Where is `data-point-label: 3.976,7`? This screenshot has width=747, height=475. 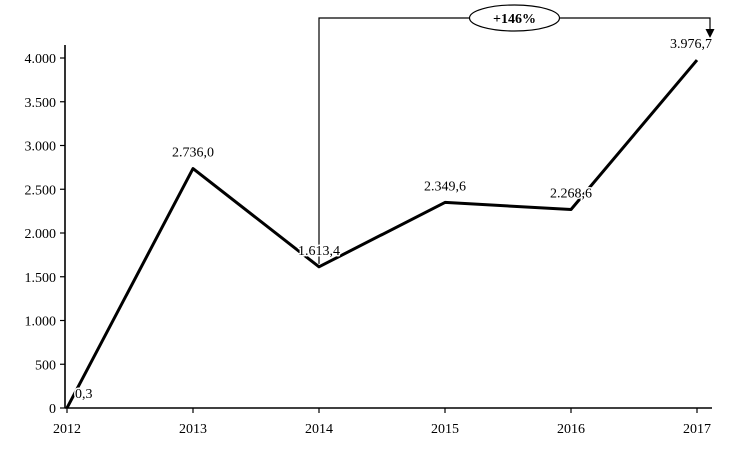
data-point-label: 3.976,7 is located at coordinates (691, 44).